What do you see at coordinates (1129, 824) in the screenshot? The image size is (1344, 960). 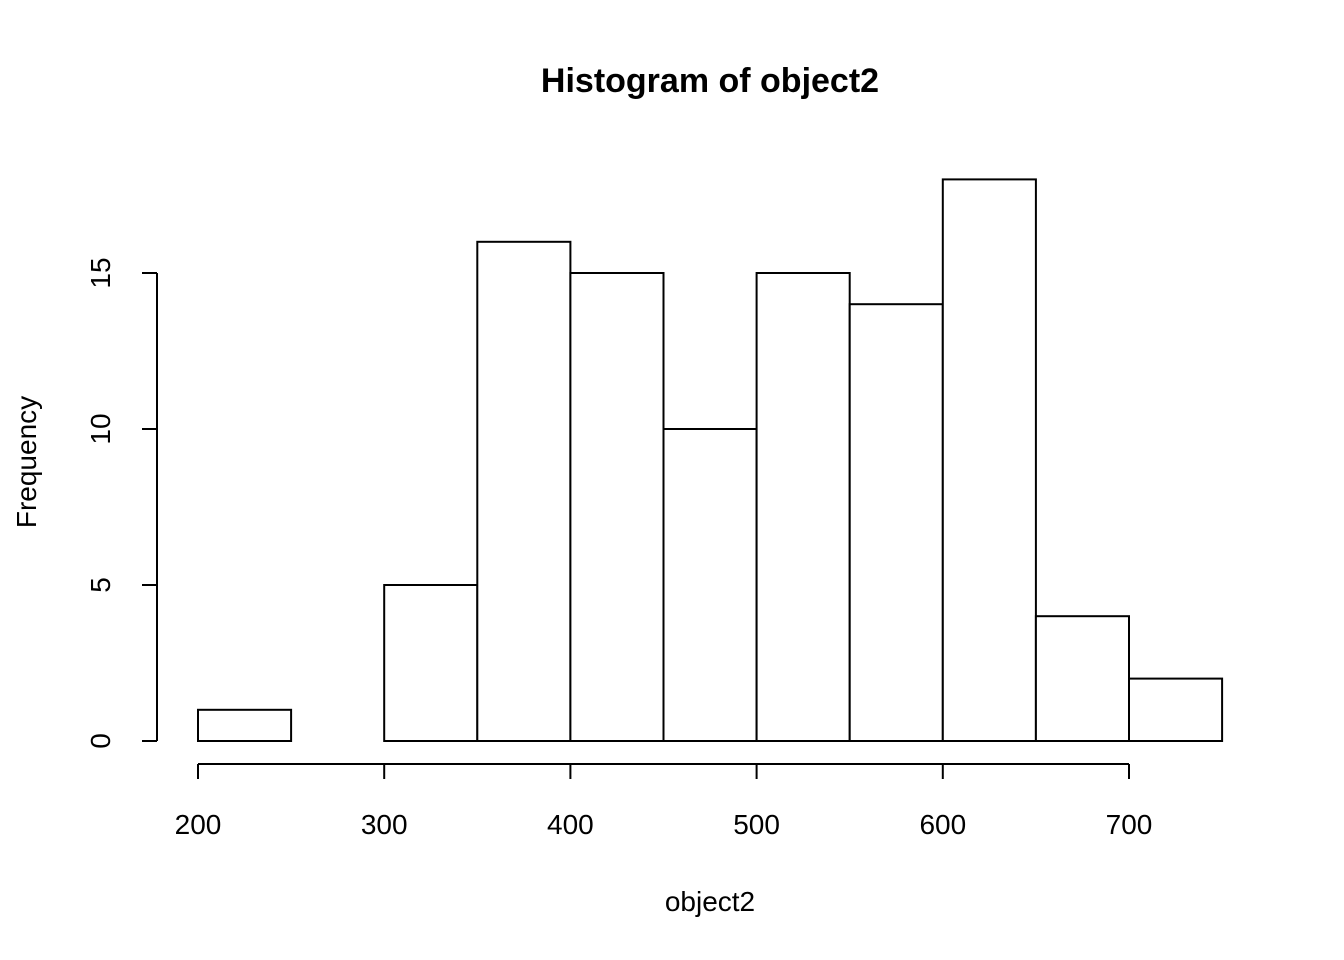 I see `x-tick-label: 700` at bounding box center [1129, 824].